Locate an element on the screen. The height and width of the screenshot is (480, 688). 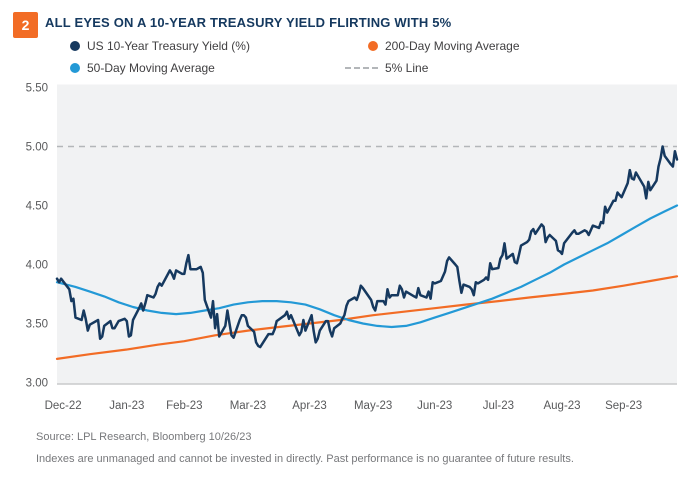
x-axis-tick-label: Jun-23 is located at coordinates (434, 406).